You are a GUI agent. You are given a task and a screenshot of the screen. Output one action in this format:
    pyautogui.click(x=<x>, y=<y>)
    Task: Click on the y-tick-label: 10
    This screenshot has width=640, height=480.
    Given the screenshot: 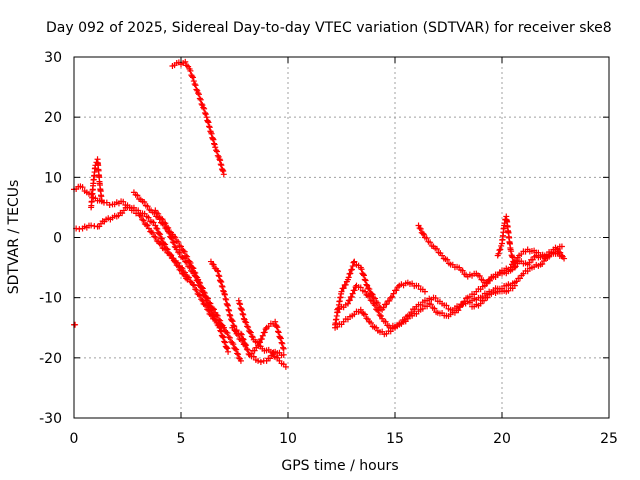 What is the action you would take?
    pyautogui.click(x=53, y=178)
    